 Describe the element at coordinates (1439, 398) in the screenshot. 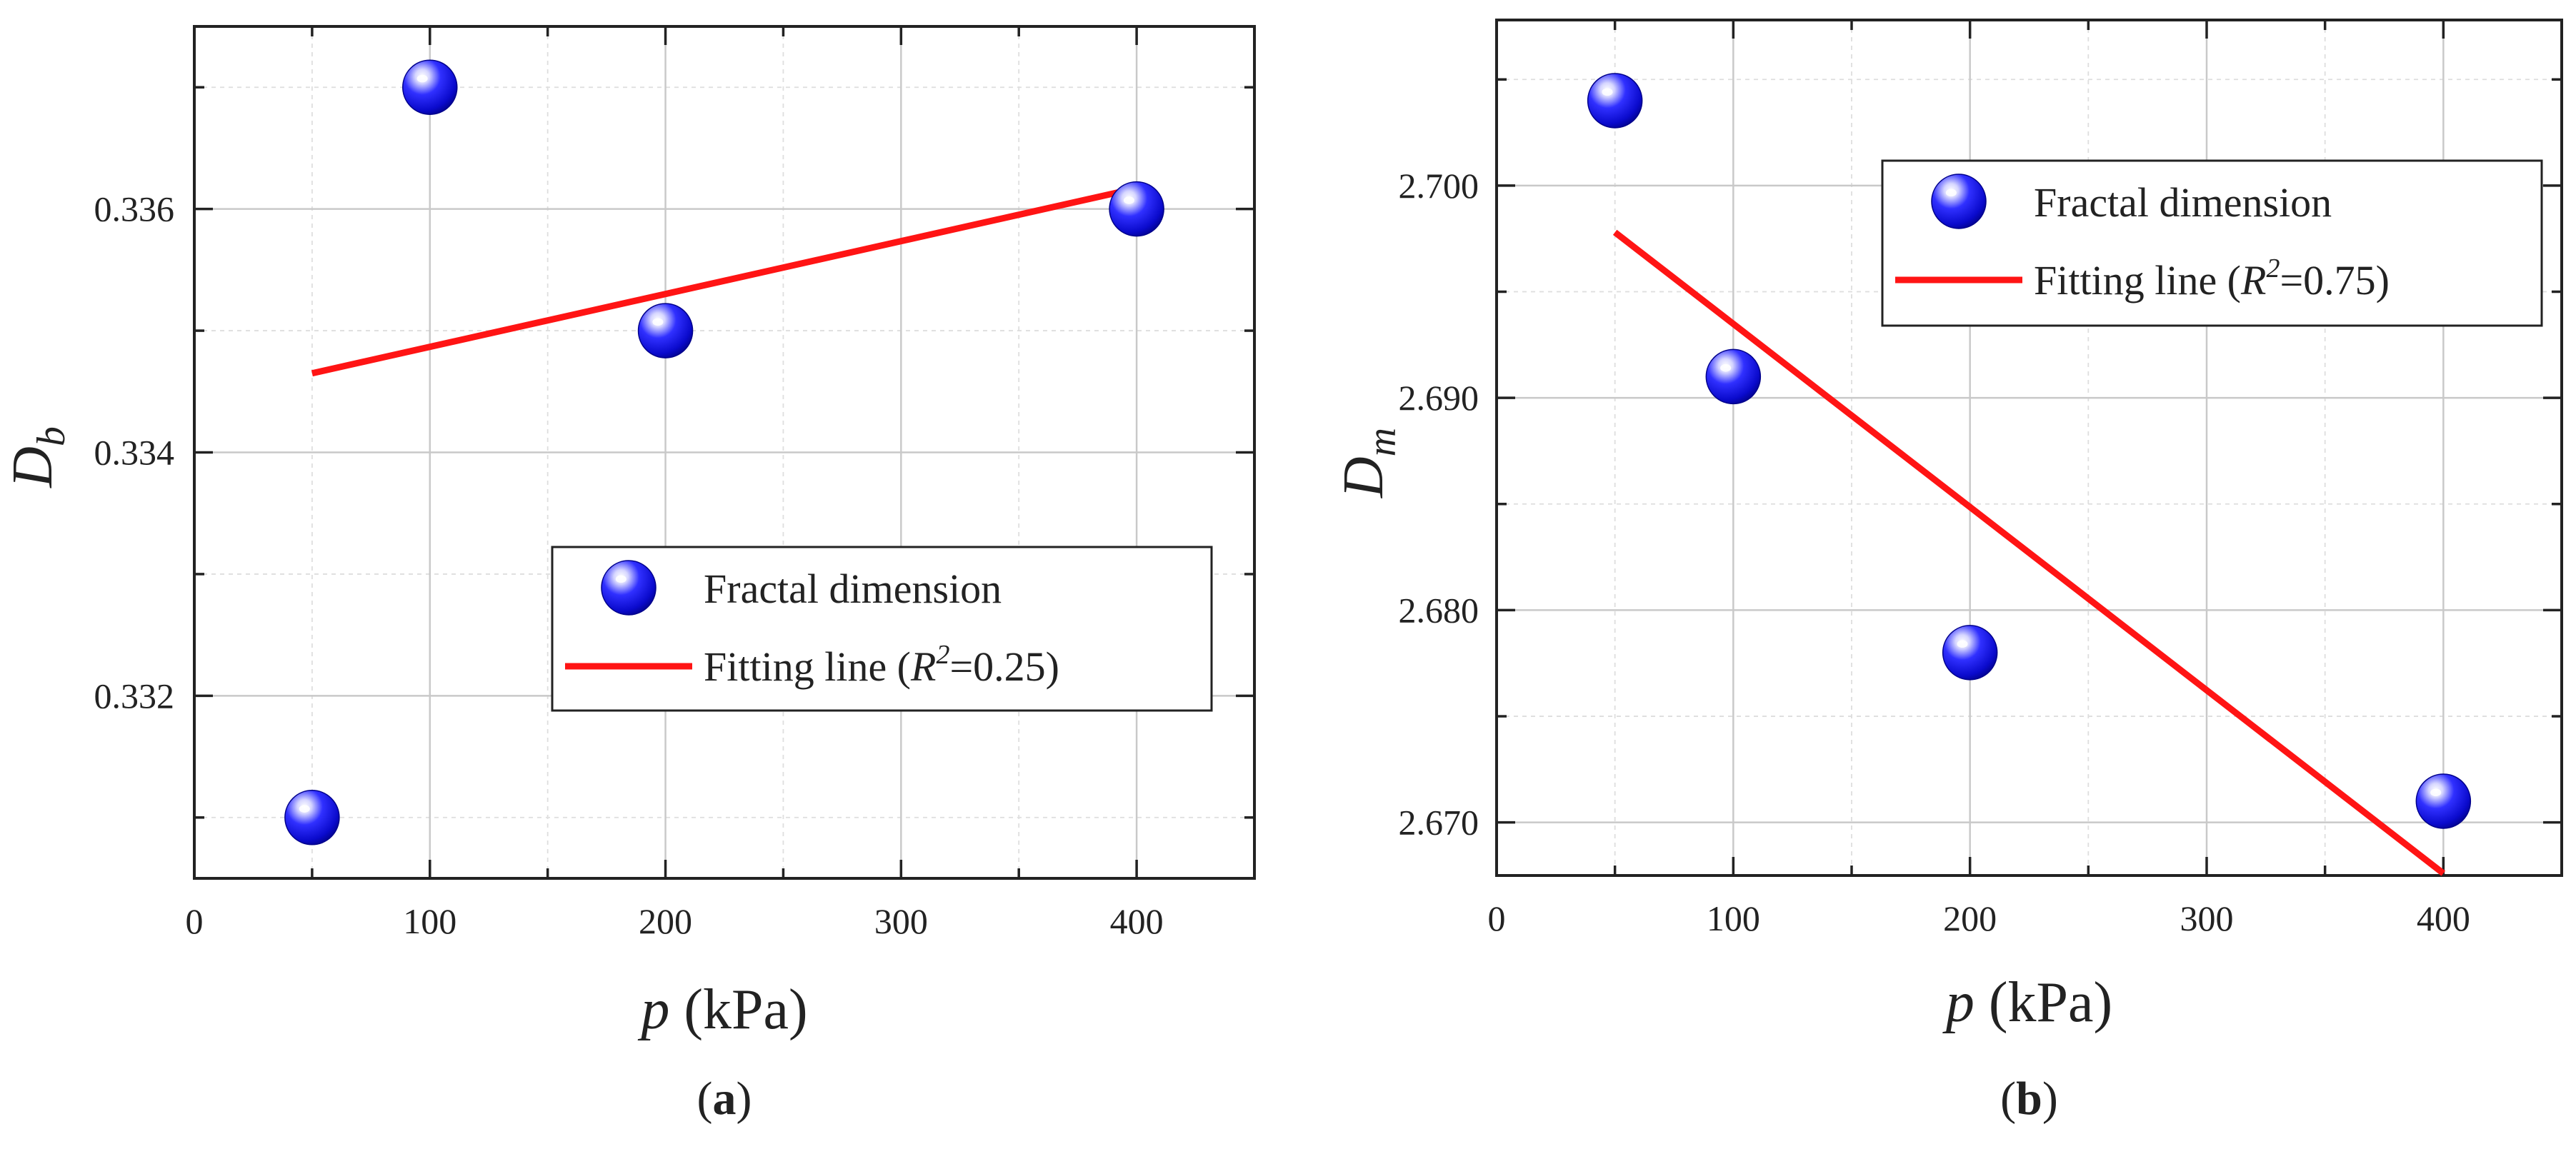

I see `y-tick-label: 2.690` at that location.